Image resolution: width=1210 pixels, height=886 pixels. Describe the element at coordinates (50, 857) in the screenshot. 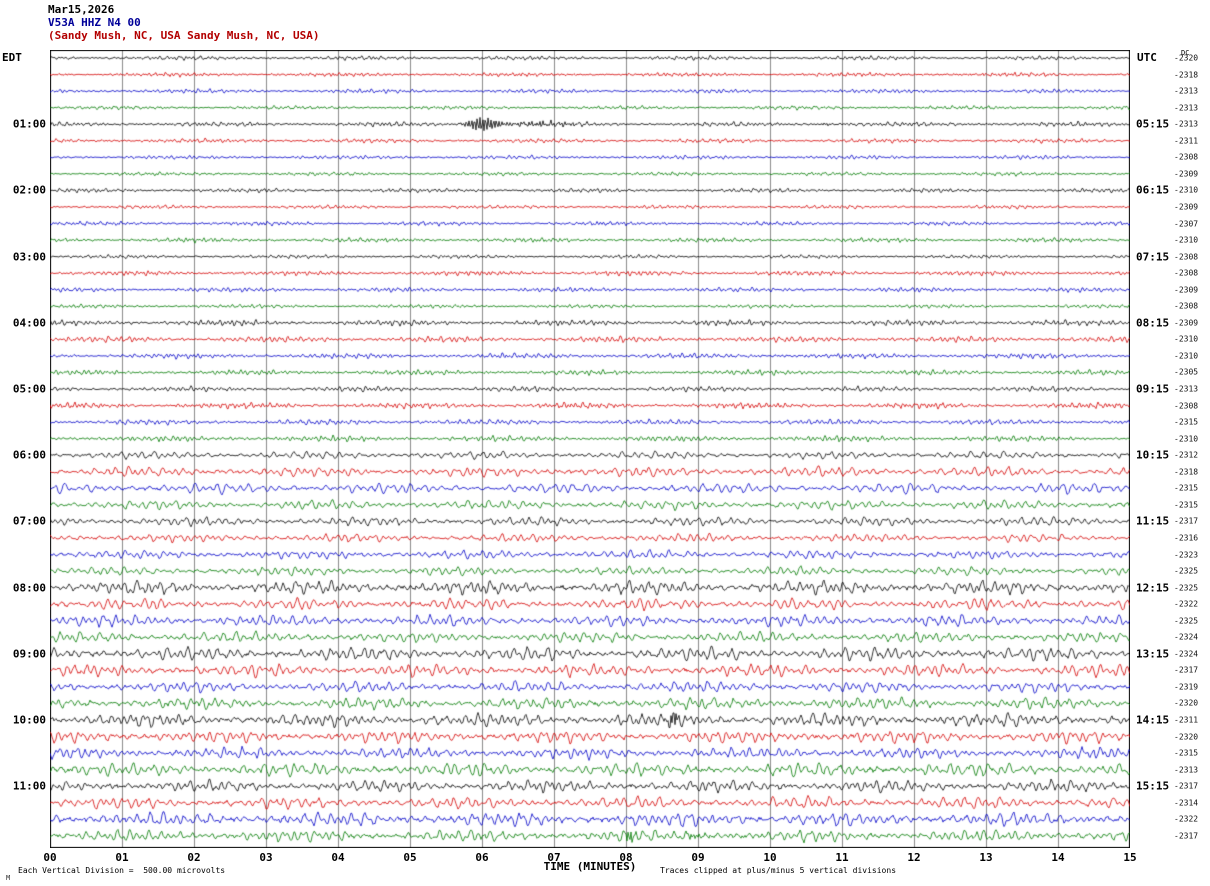

I see `x-tick-label: 00` at that location.